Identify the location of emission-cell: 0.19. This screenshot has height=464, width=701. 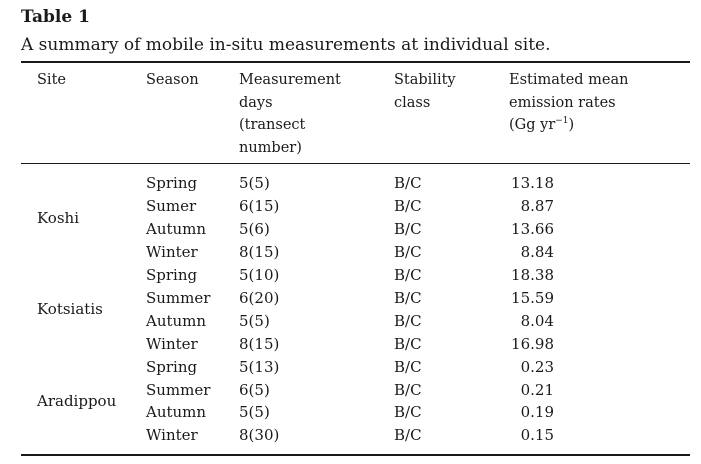
(537, 412).